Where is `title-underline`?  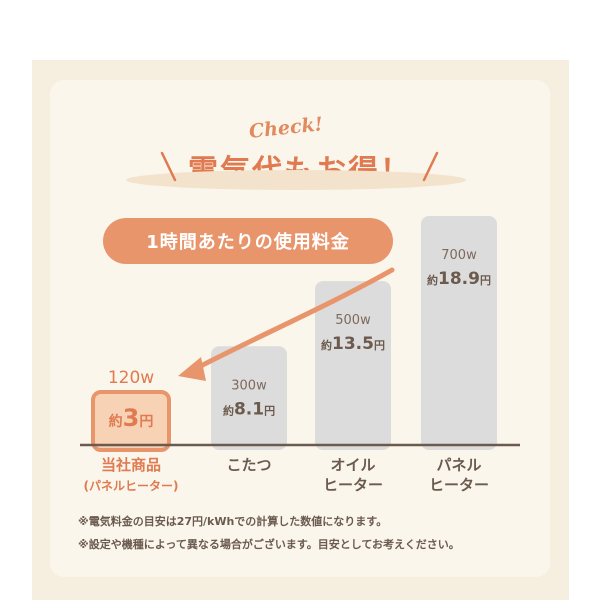 title-underline is located at coordinates (296, 180).